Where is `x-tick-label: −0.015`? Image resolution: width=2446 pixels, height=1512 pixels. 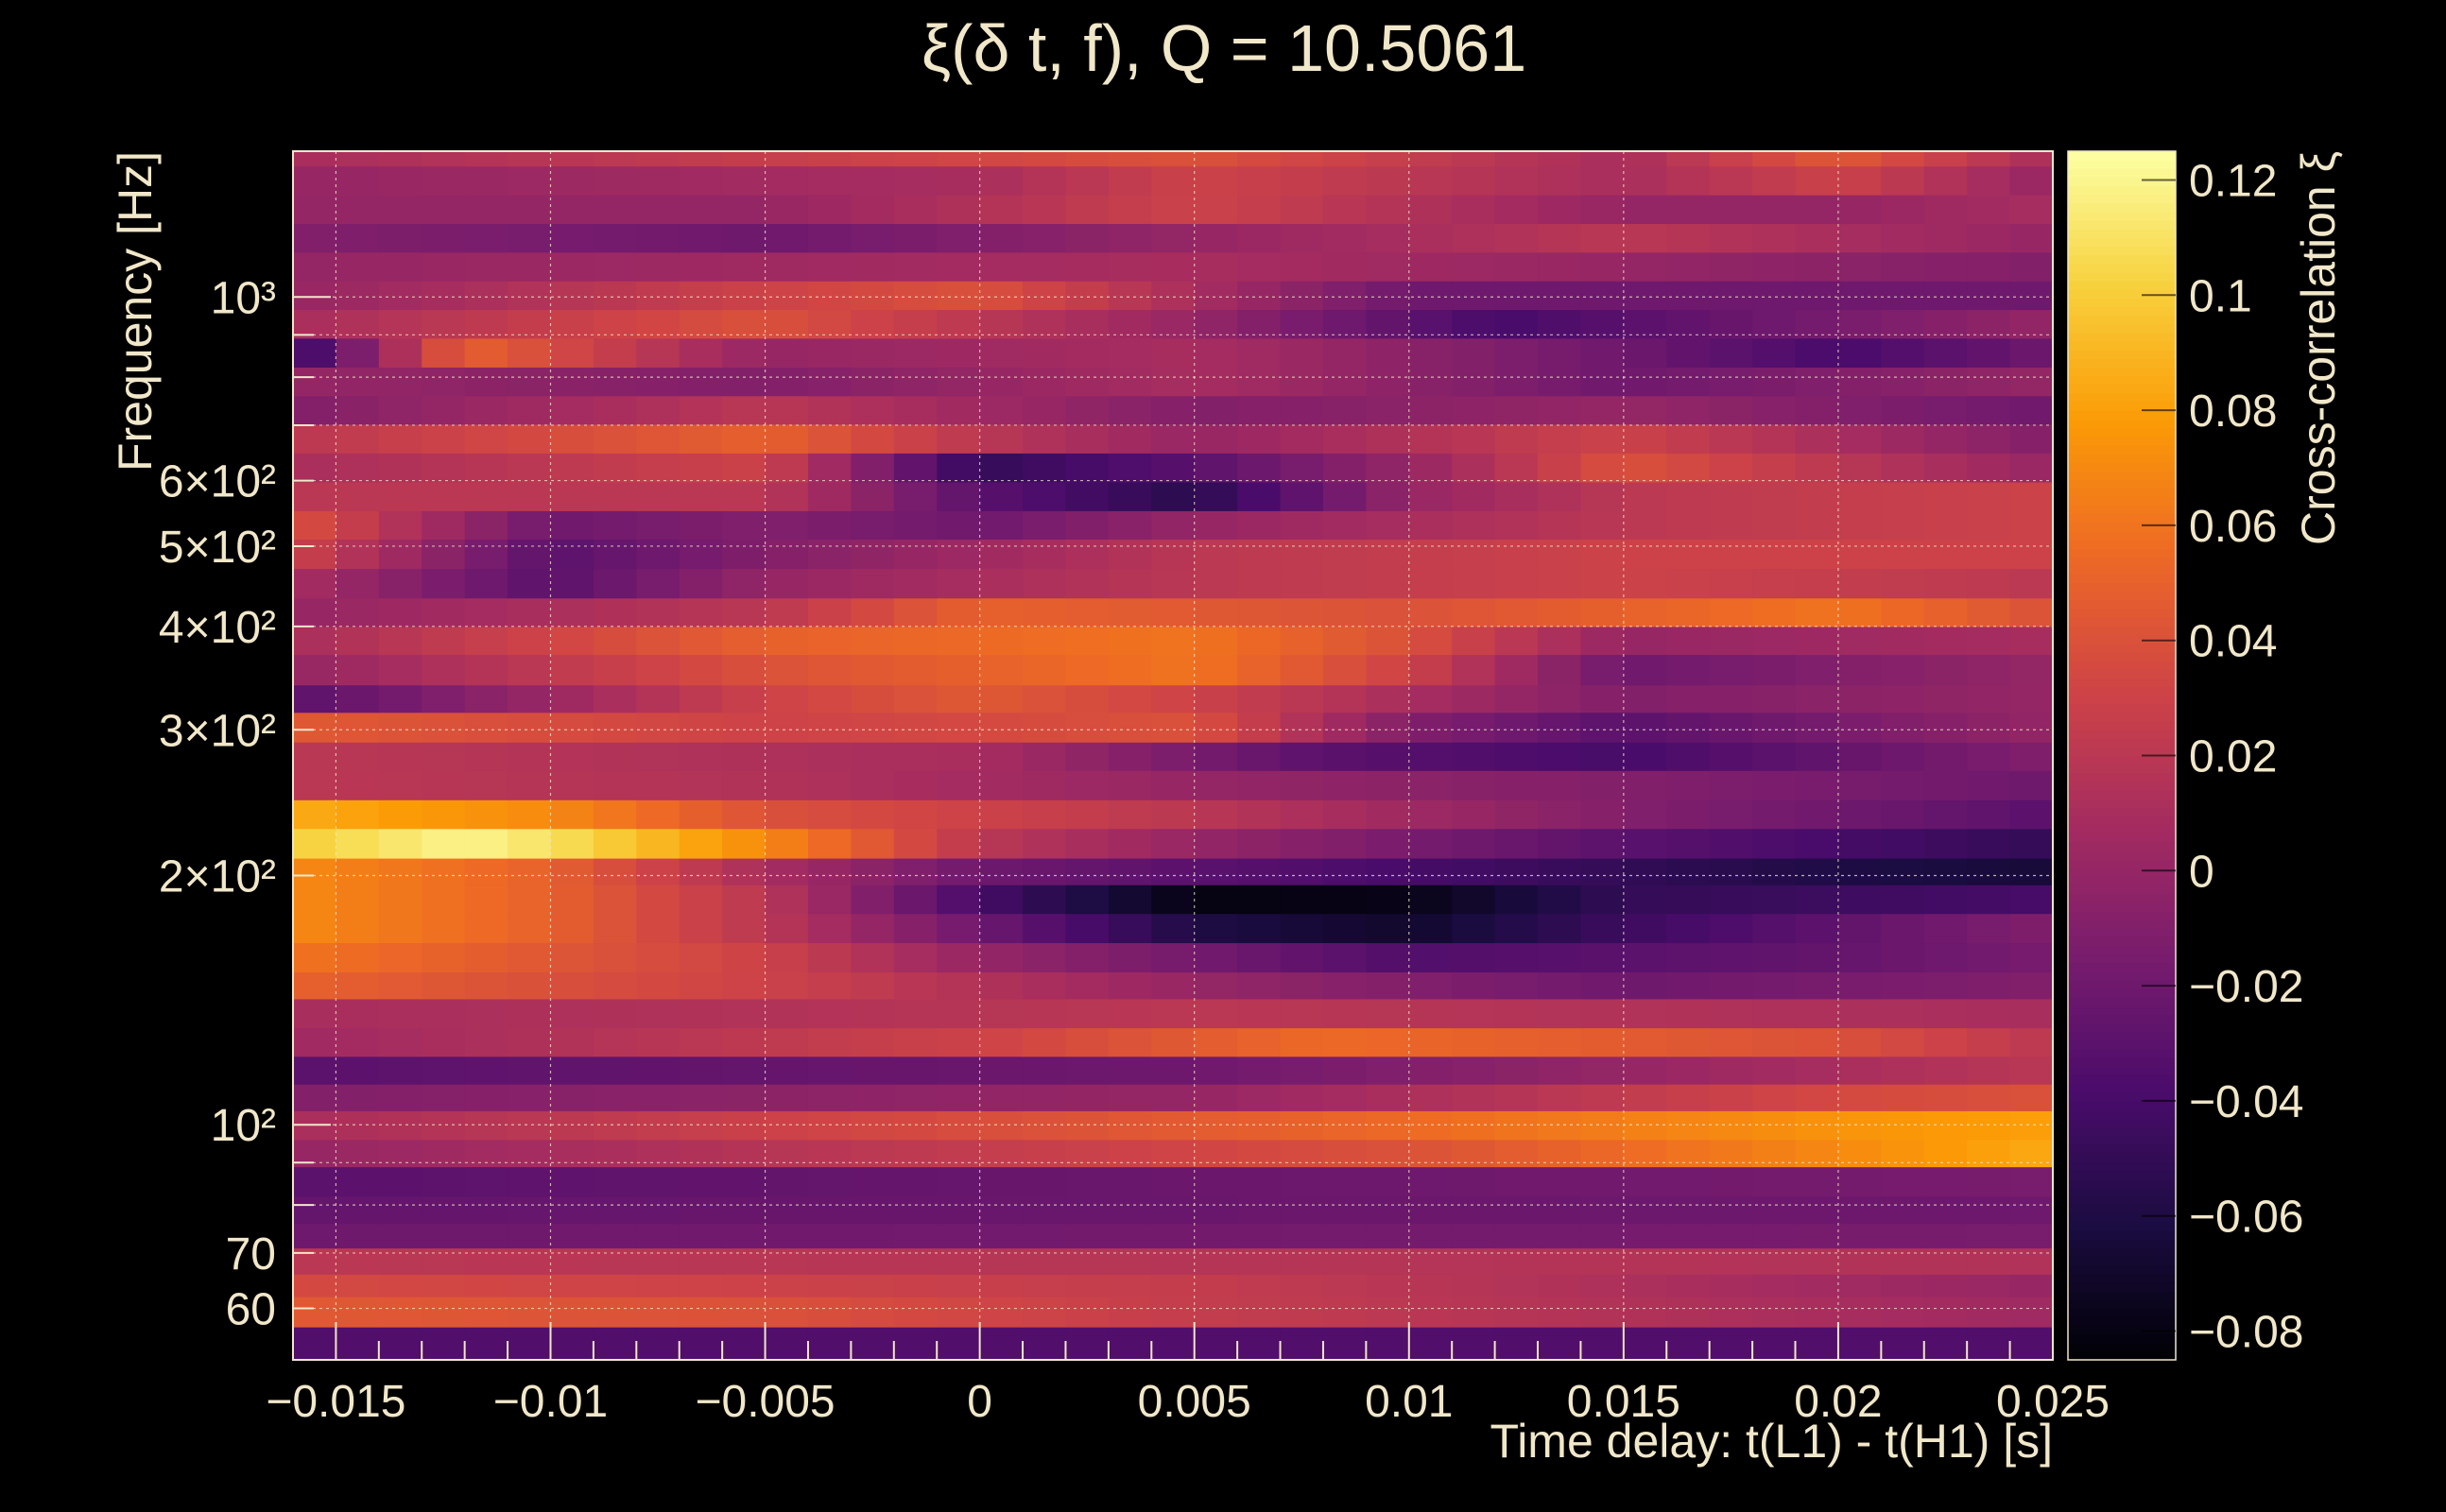
x-tick-label: −0.015 is located at coordinates (335, 1402).